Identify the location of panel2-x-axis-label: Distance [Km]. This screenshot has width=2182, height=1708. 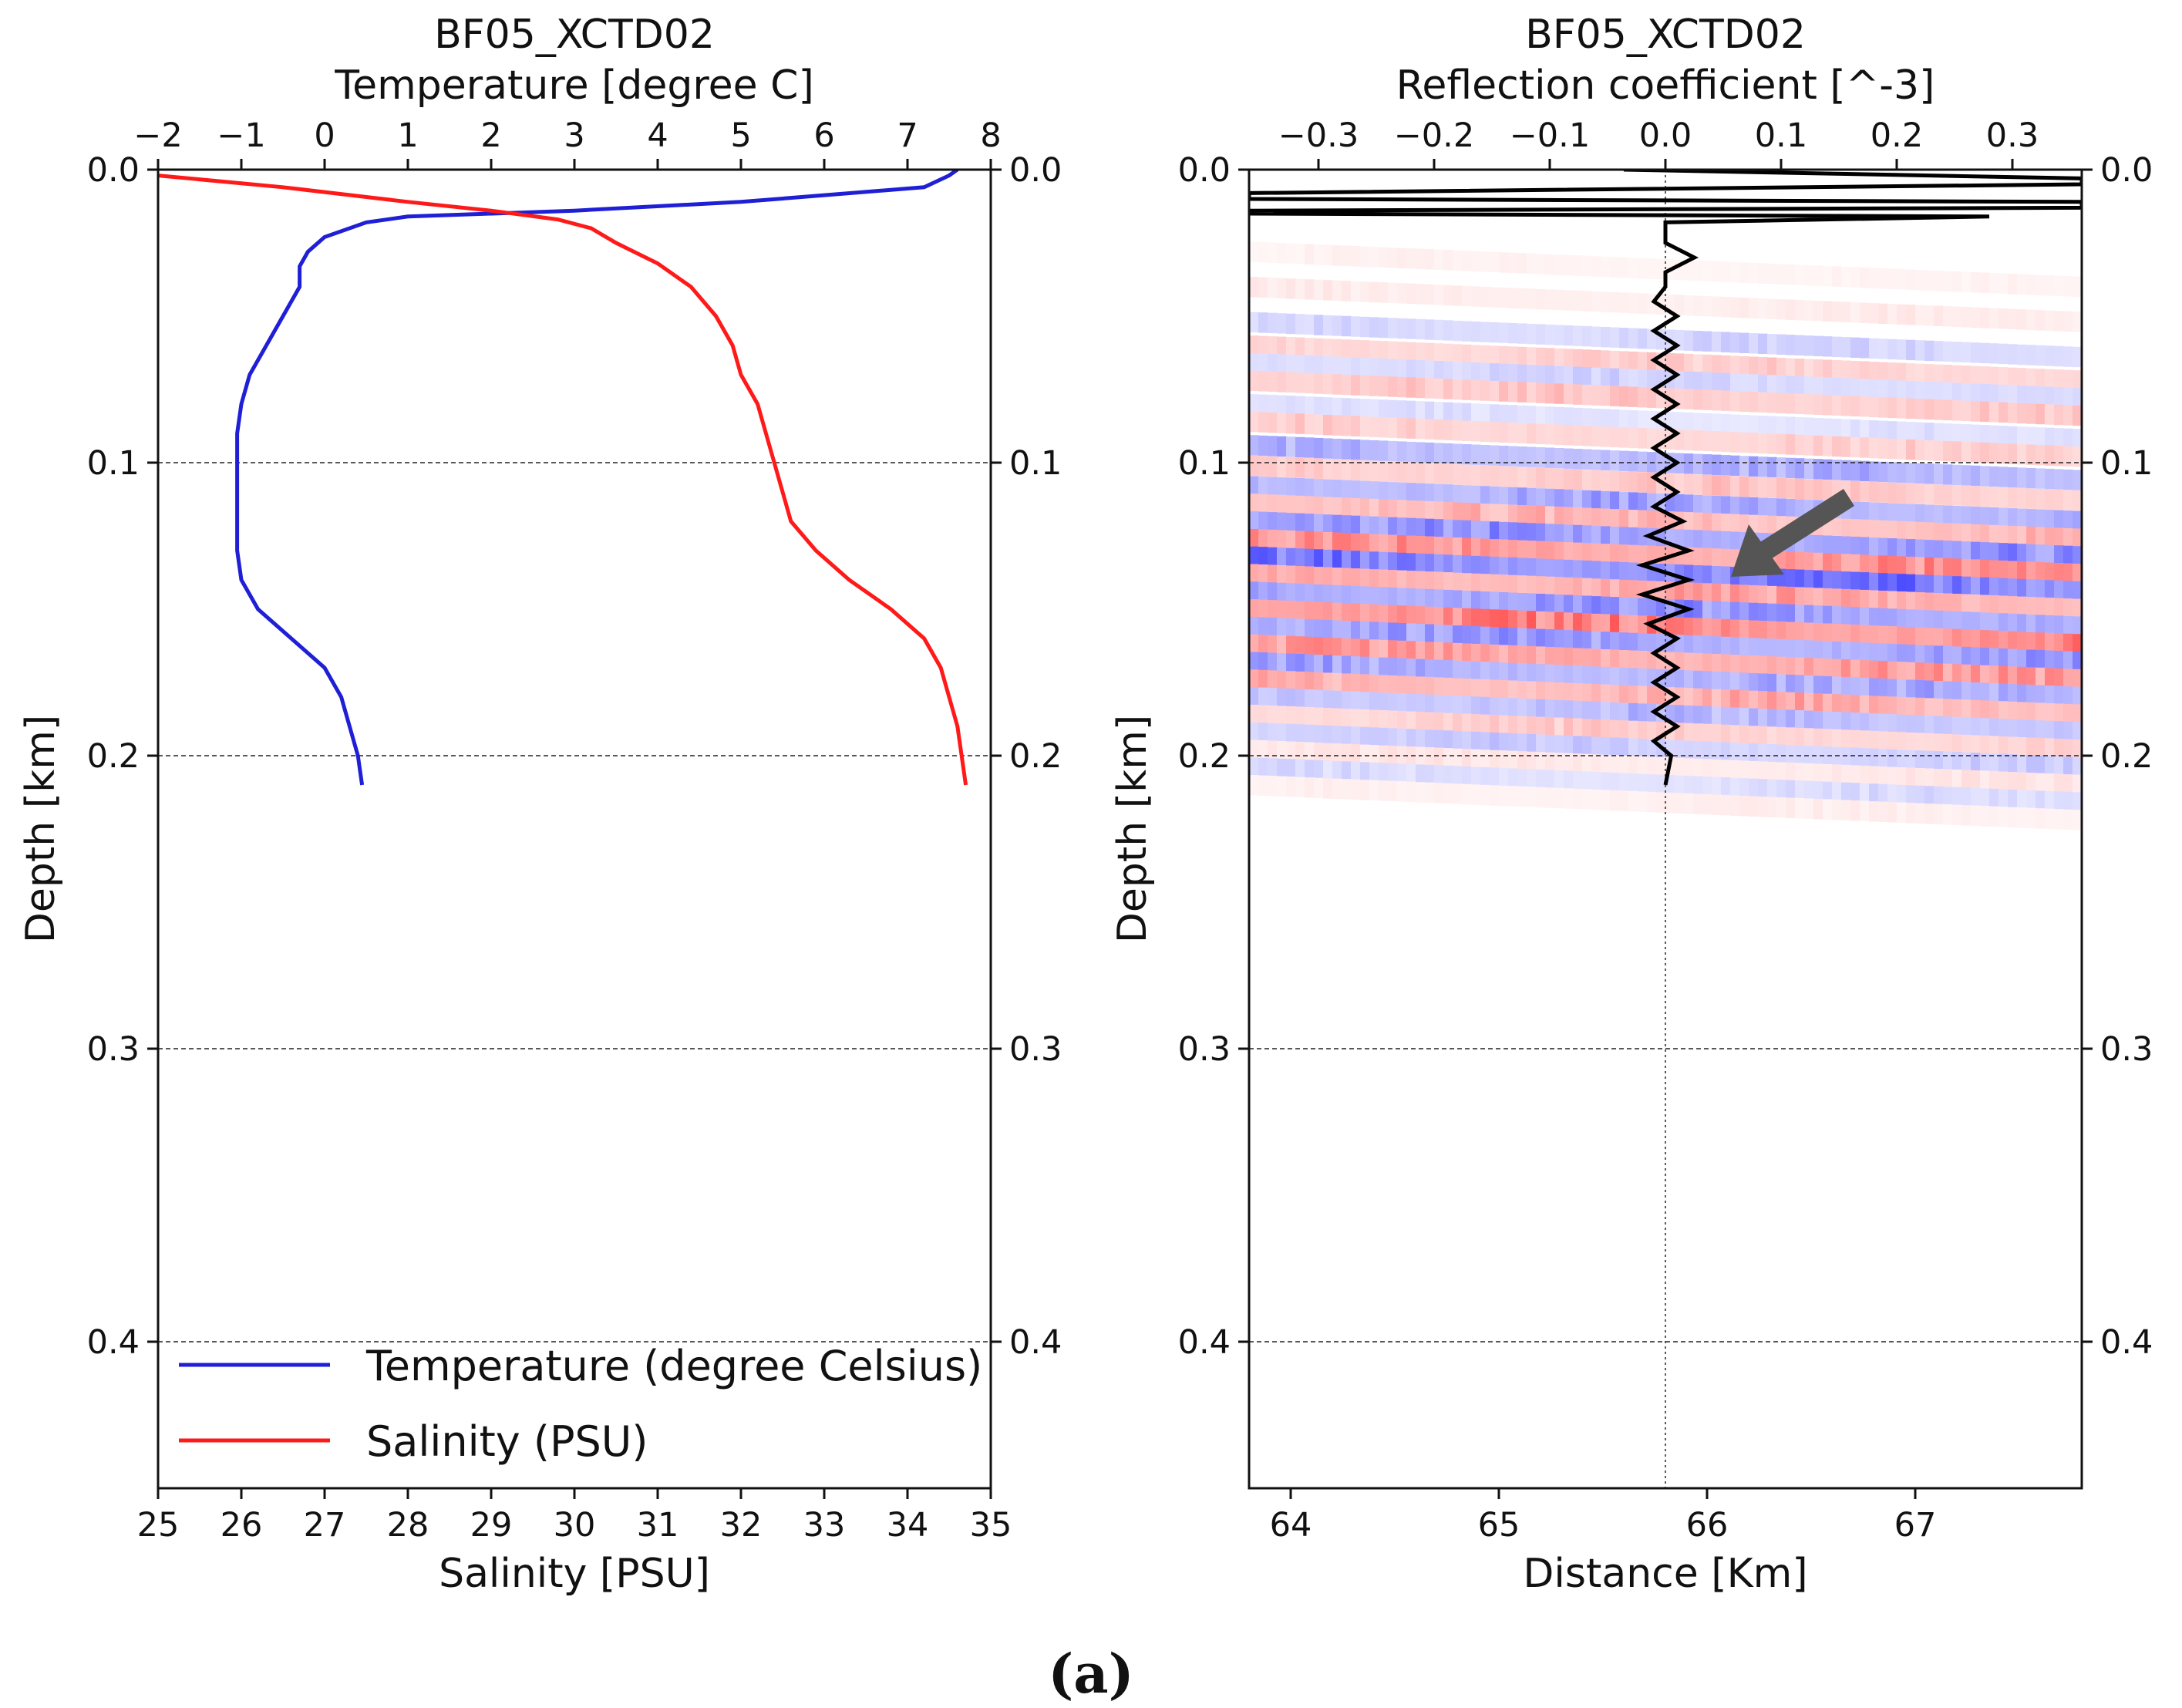
(1665, 1574).